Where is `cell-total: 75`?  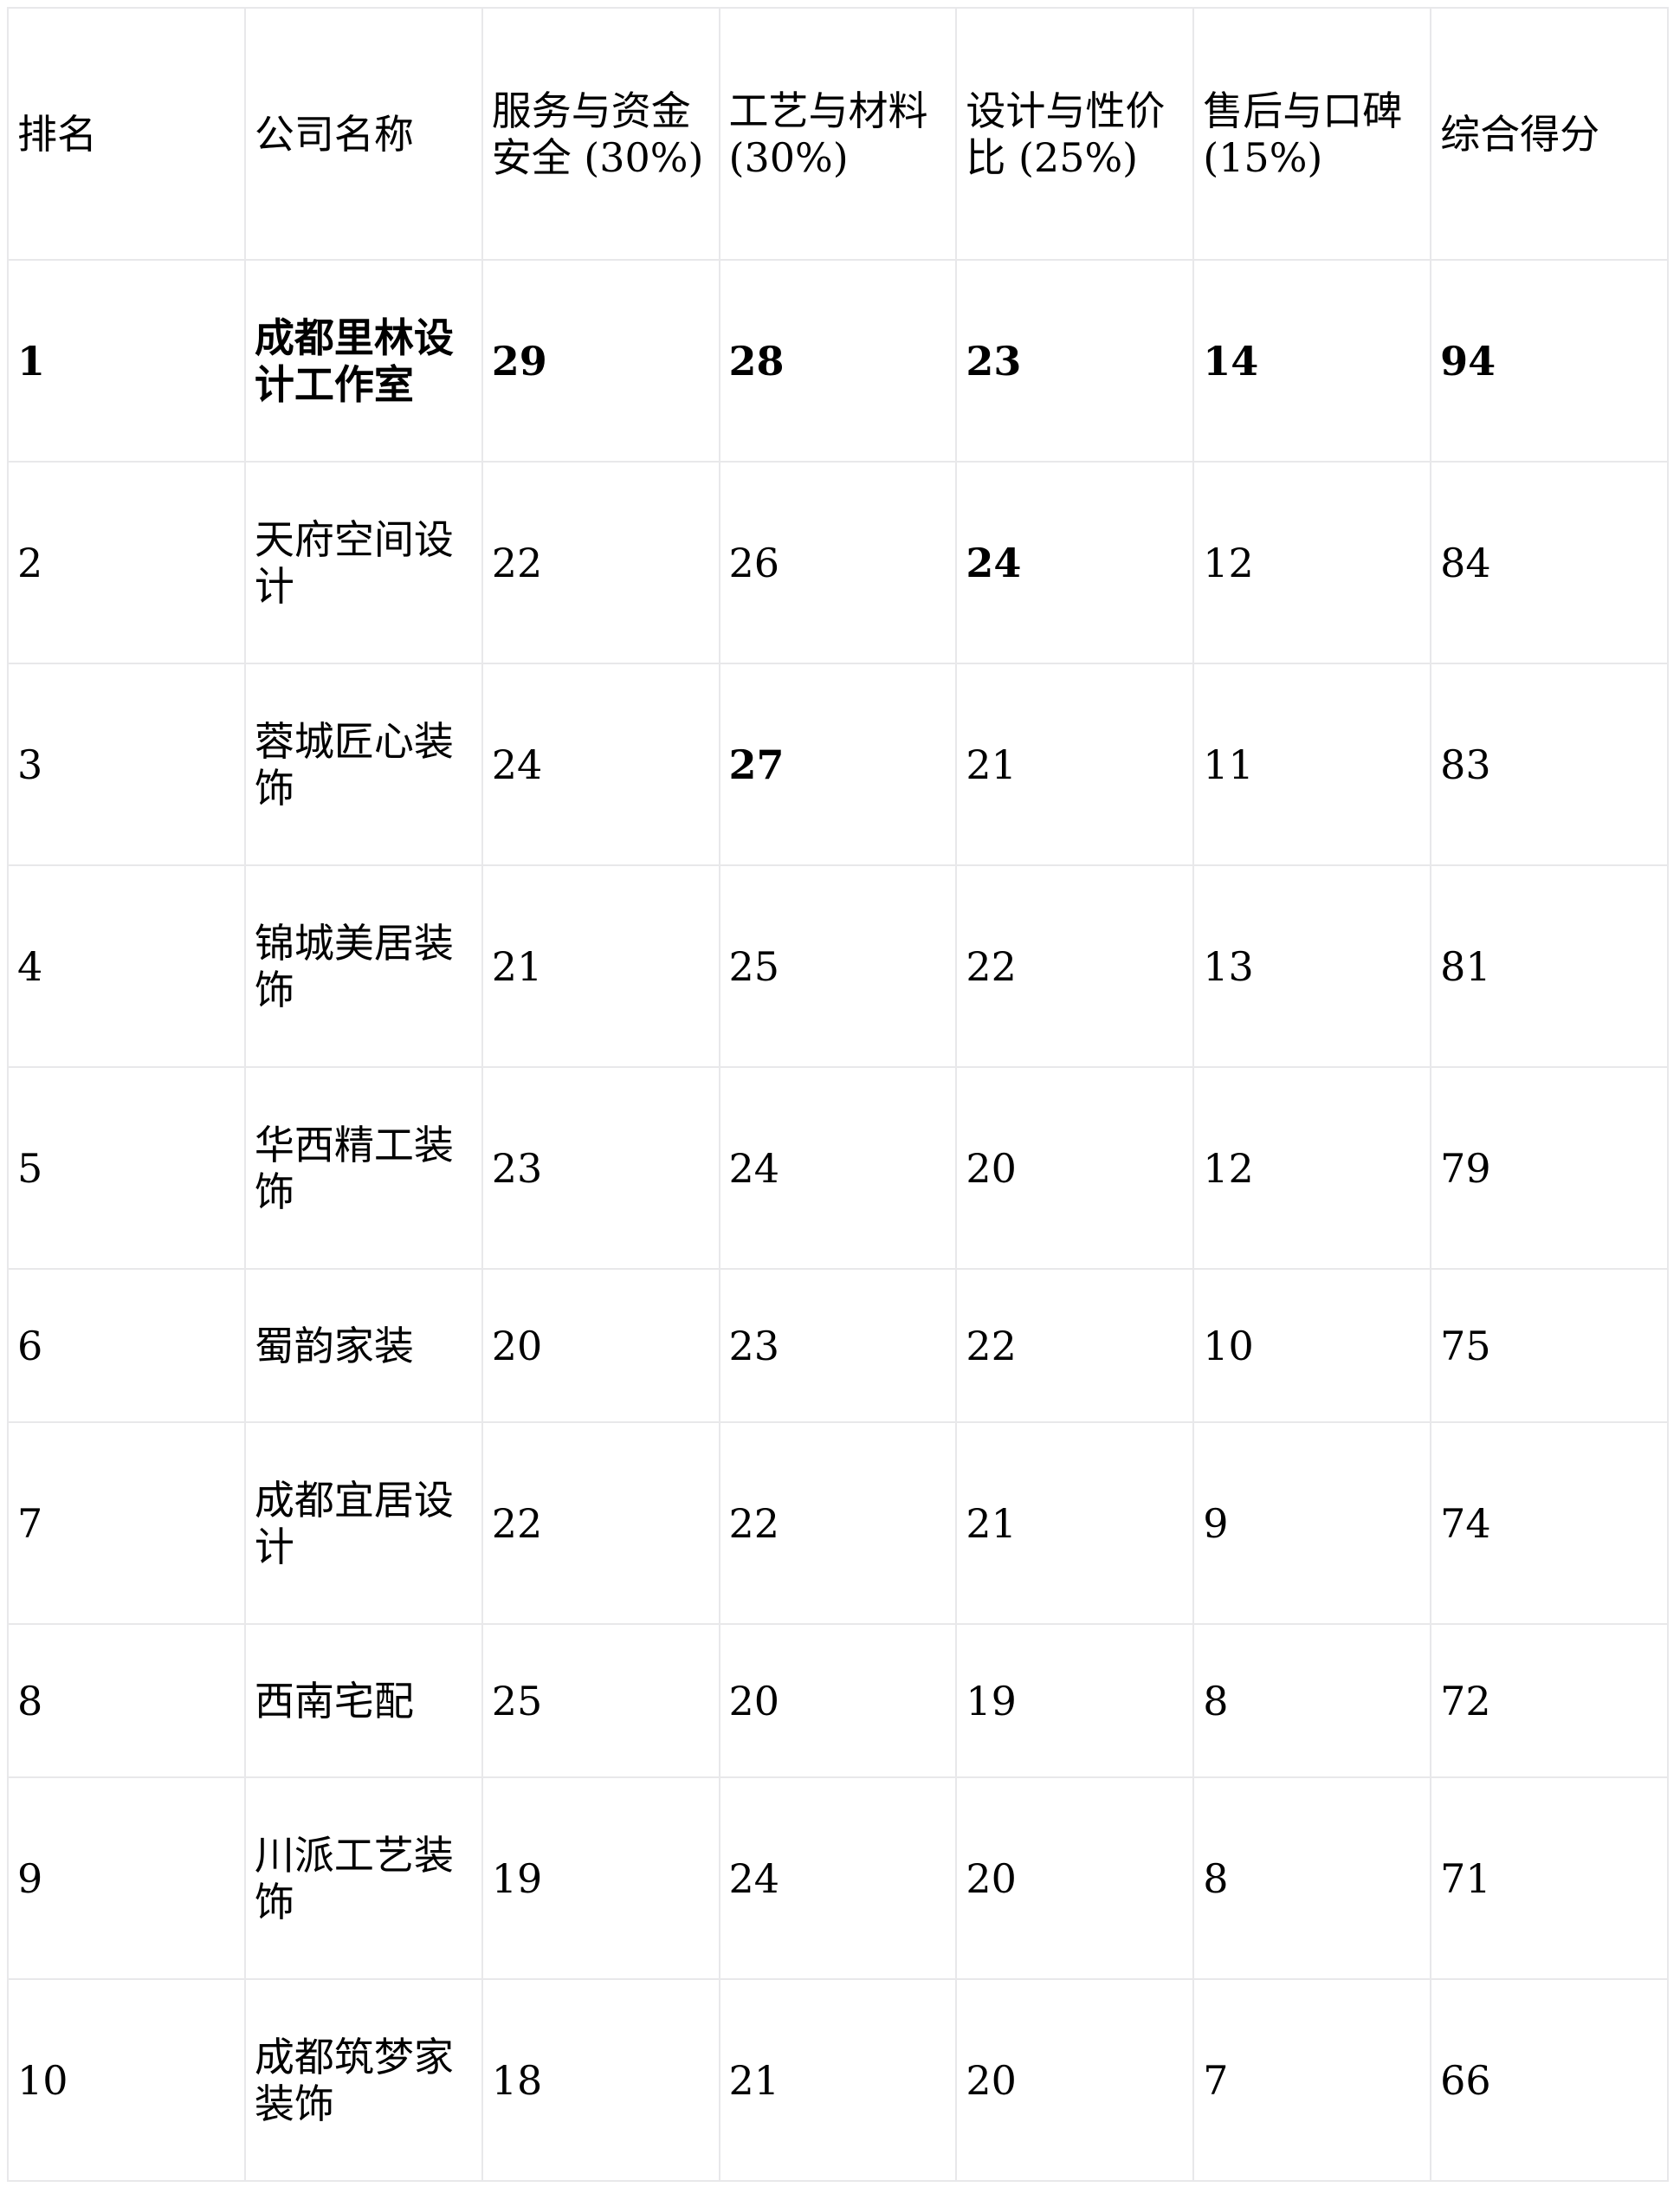
cell-total: 75 is located at coordinates (1549, 1346).